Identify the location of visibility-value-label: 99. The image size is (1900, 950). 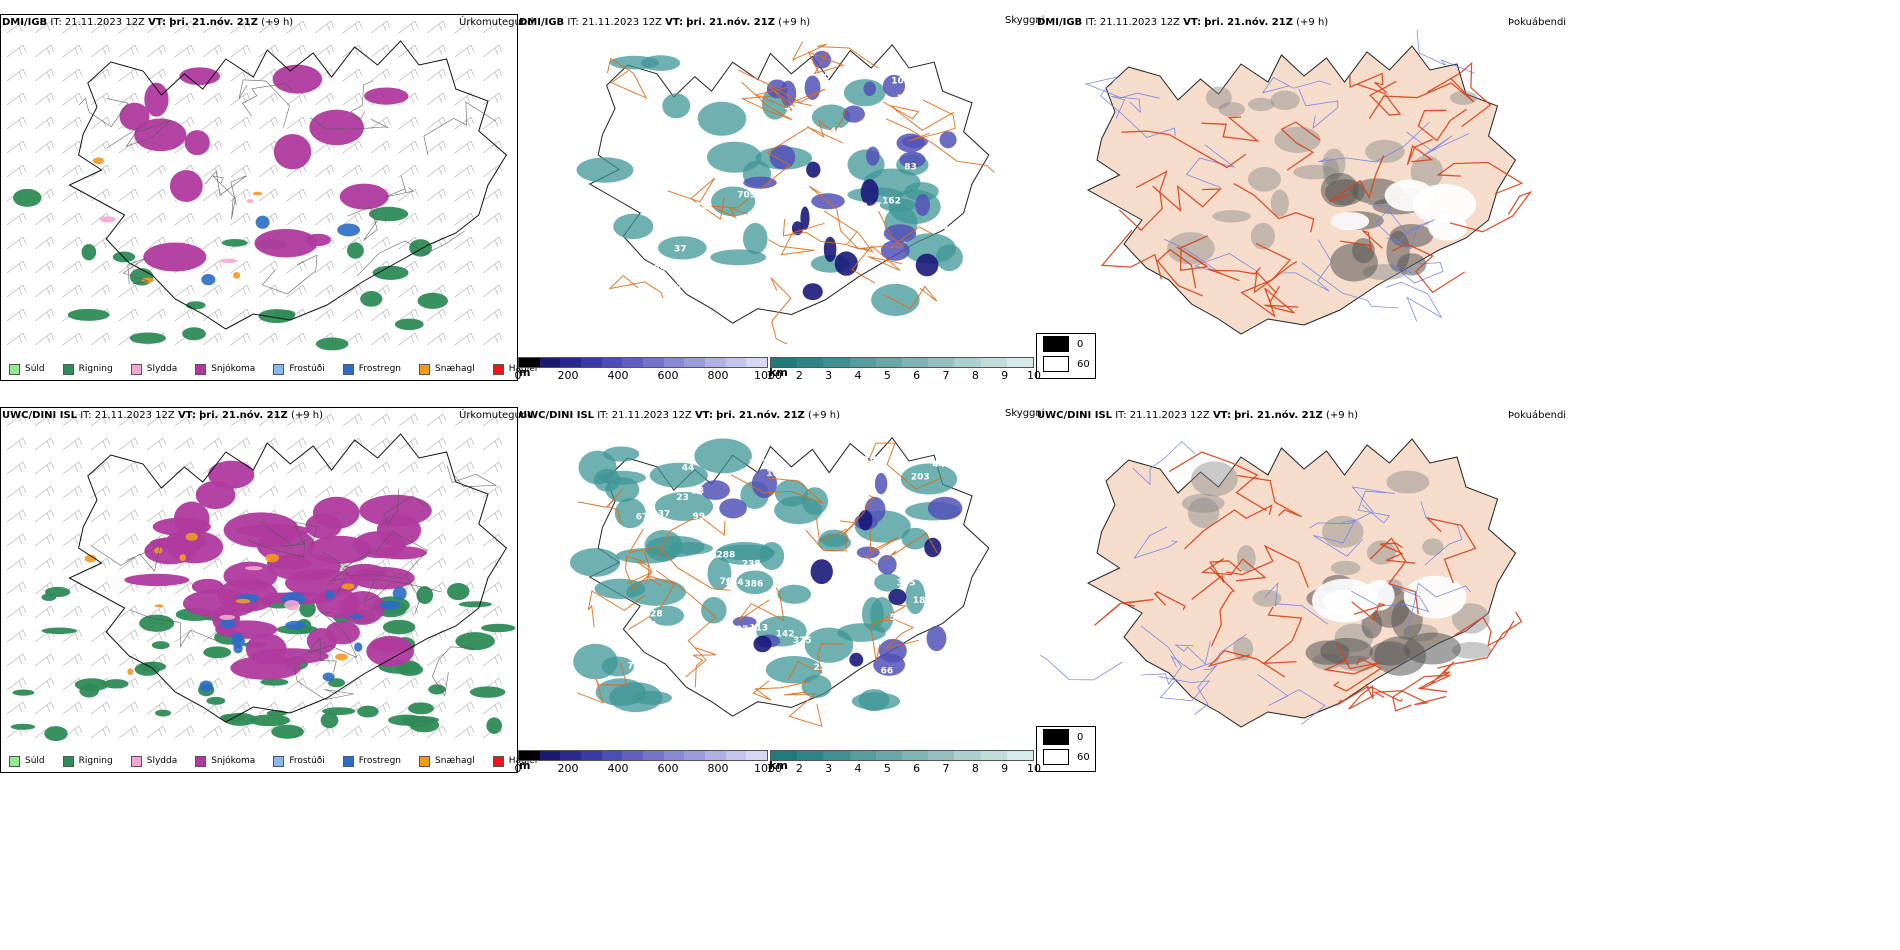
(699, 517).